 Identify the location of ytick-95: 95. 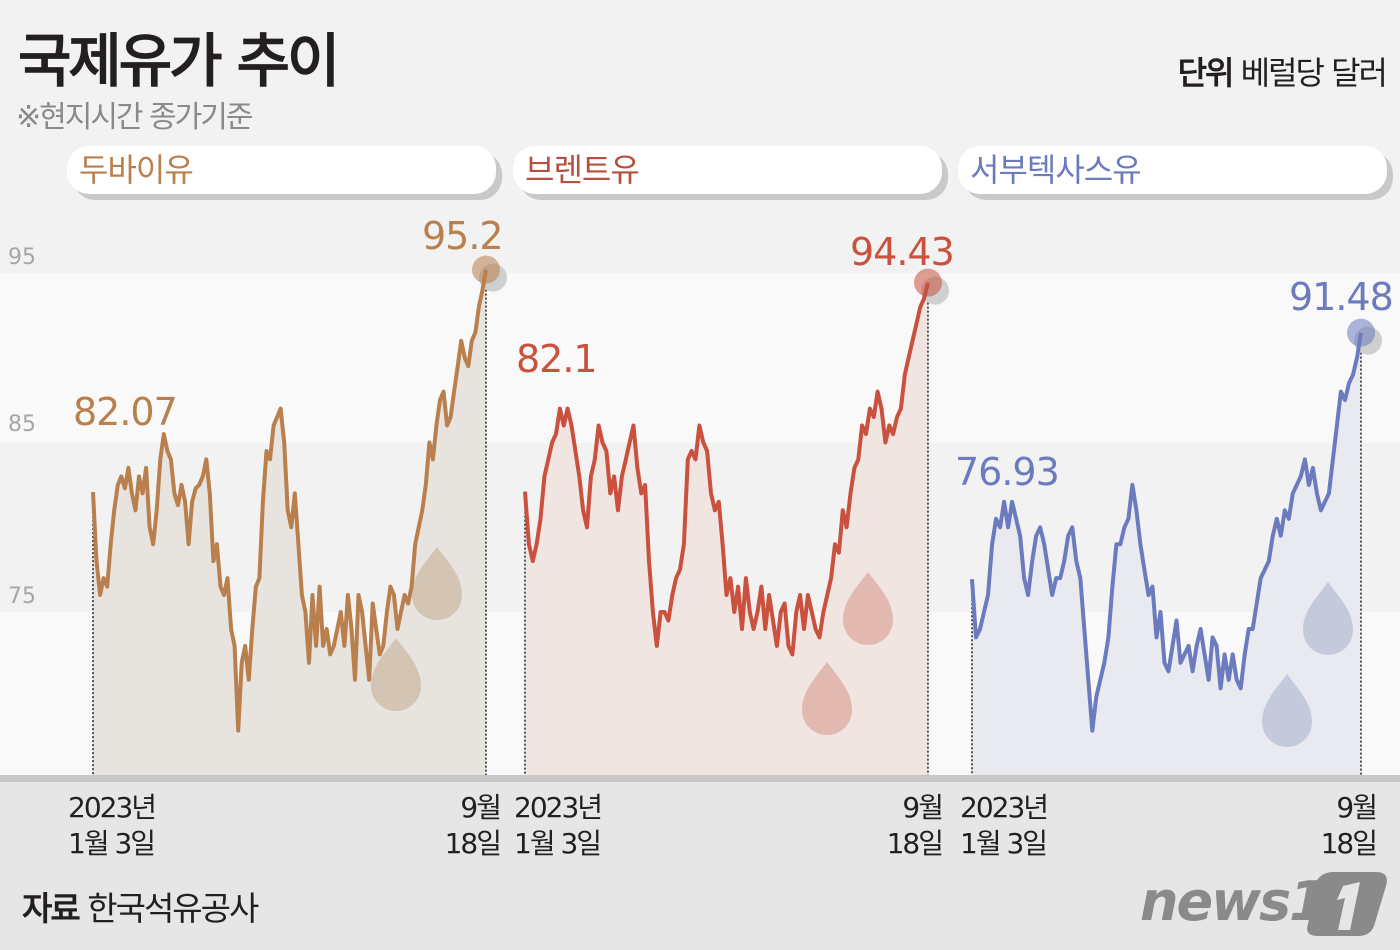
(22, 257).